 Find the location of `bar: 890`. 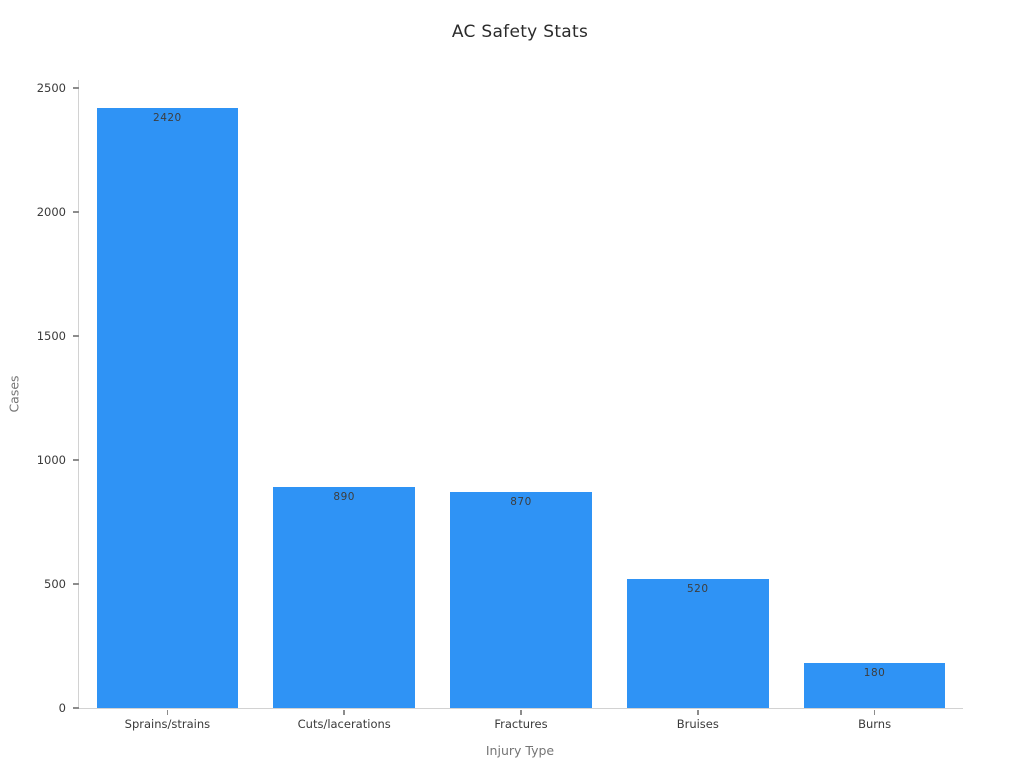

bar: 890 is located at coordinates (344, 597).